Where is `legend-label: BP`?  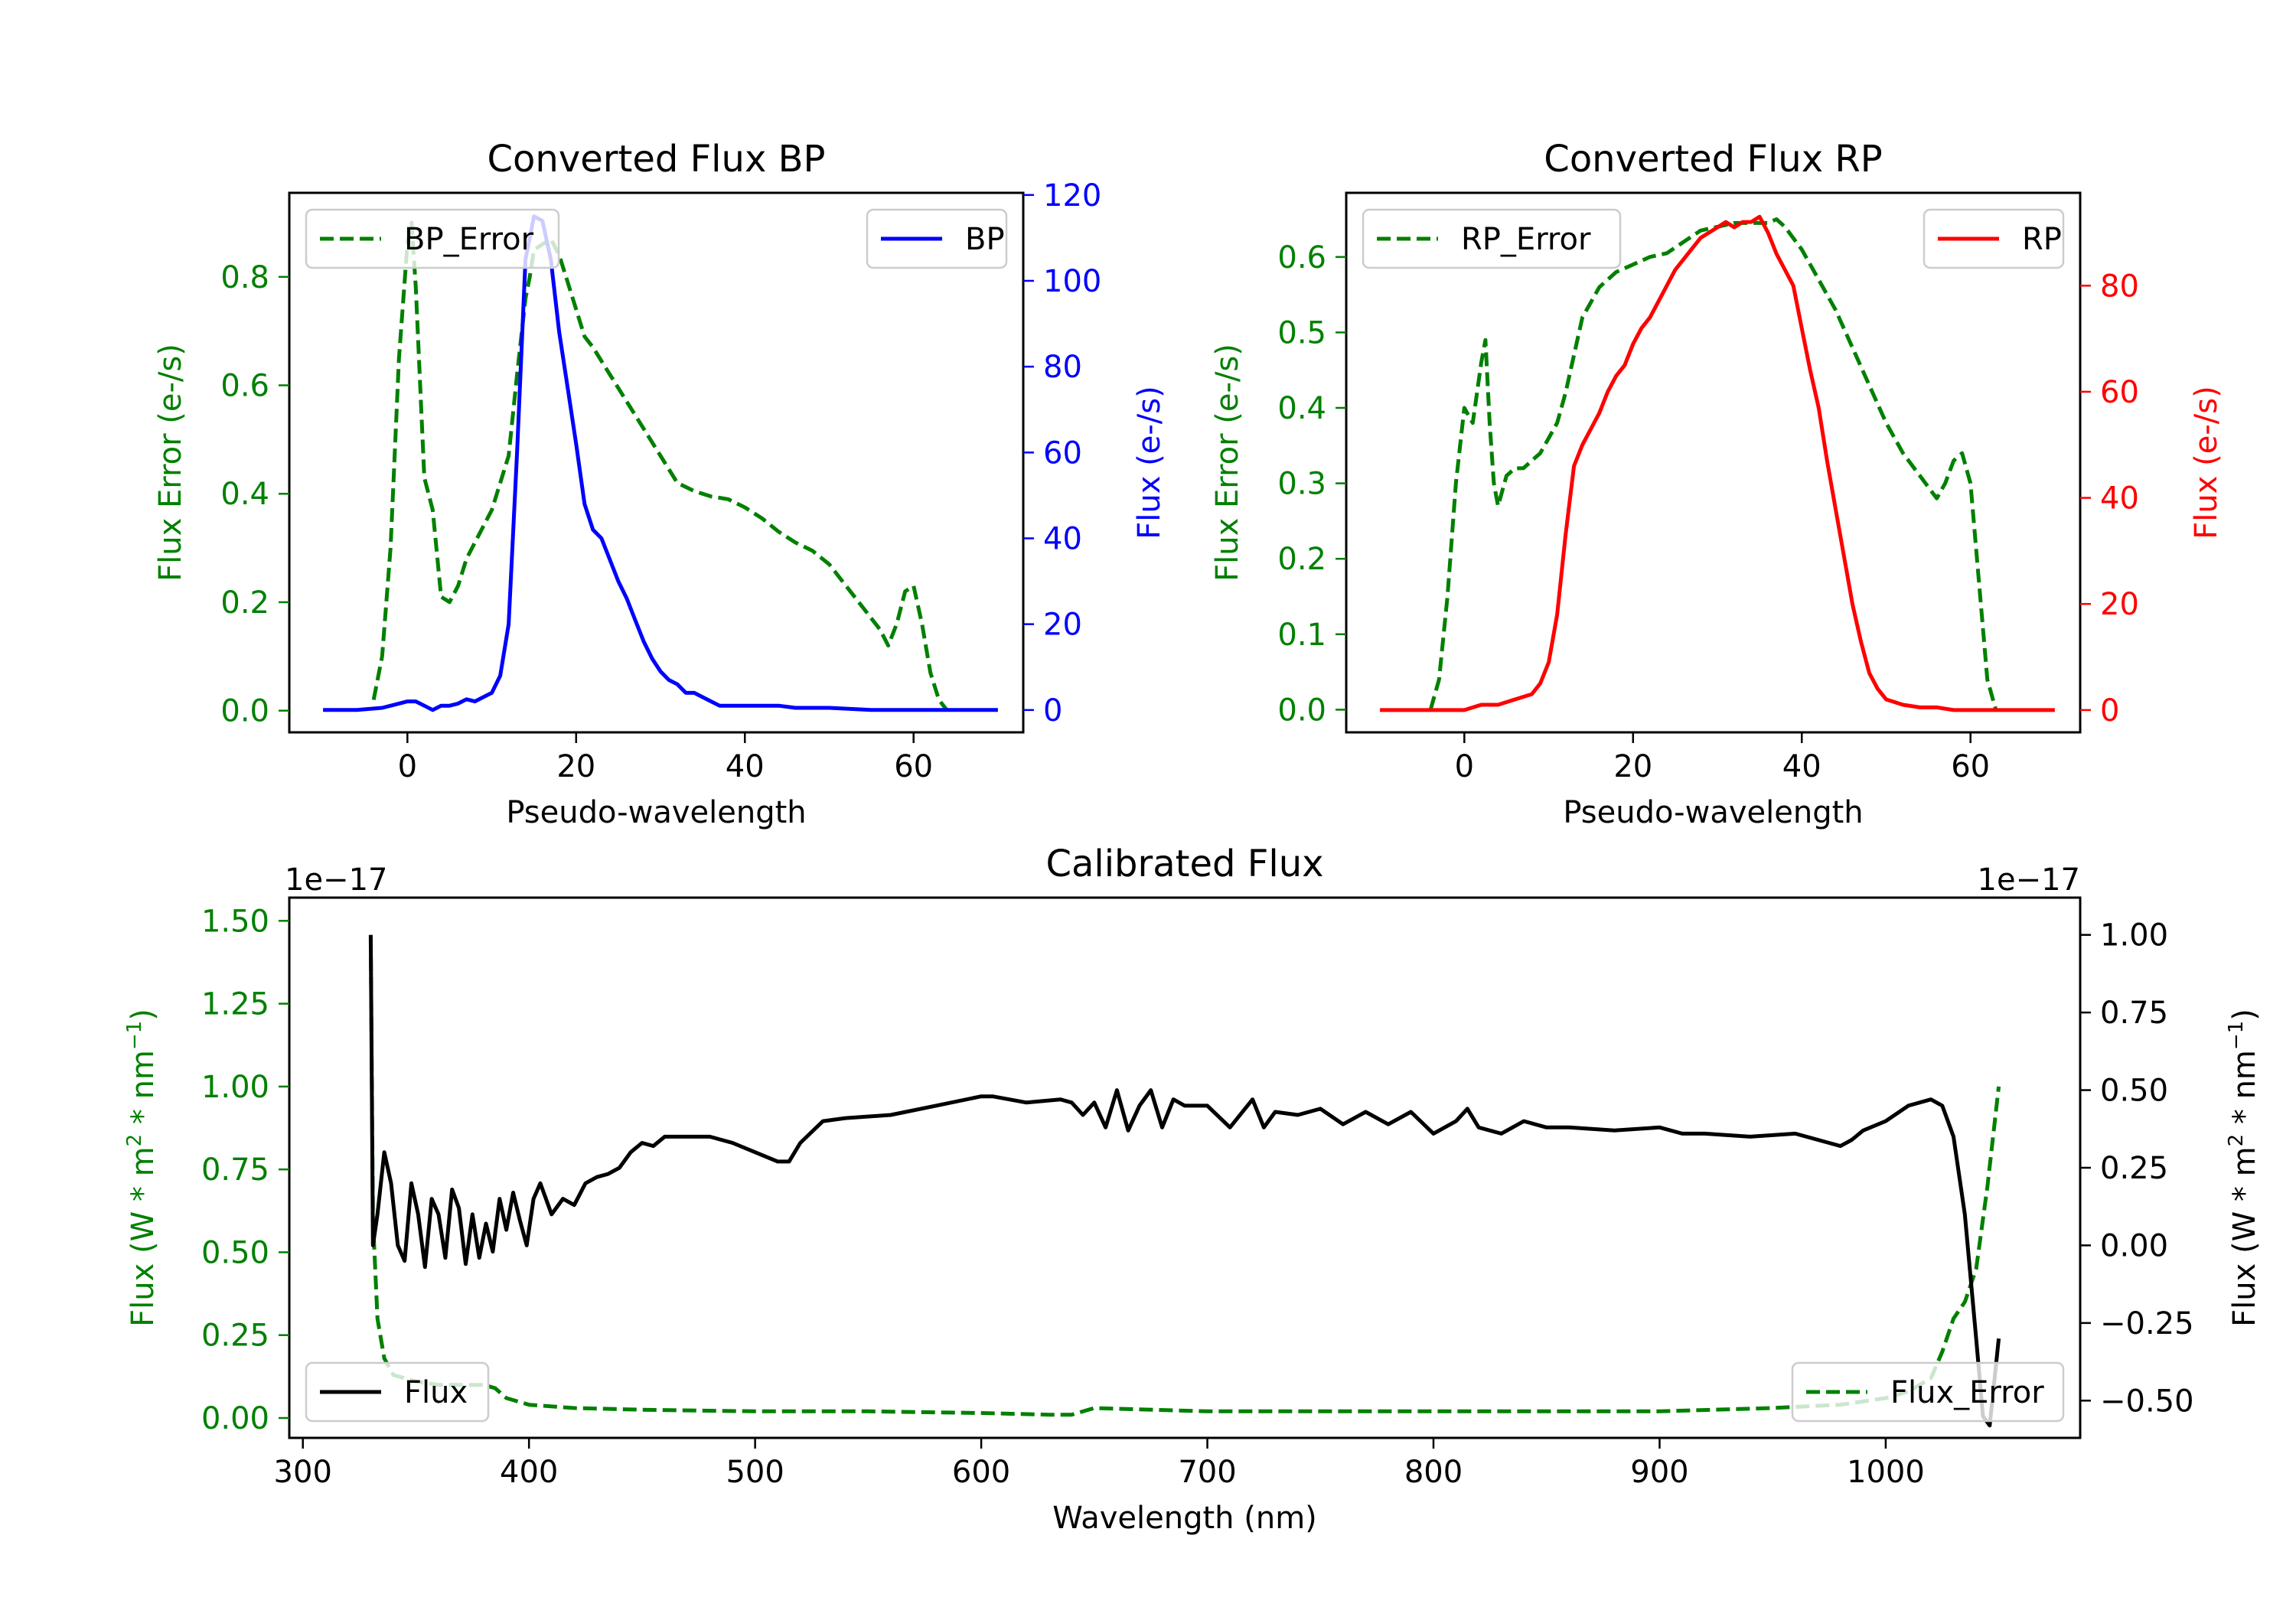 legend-label: BP is located at coordinates (985, 239).